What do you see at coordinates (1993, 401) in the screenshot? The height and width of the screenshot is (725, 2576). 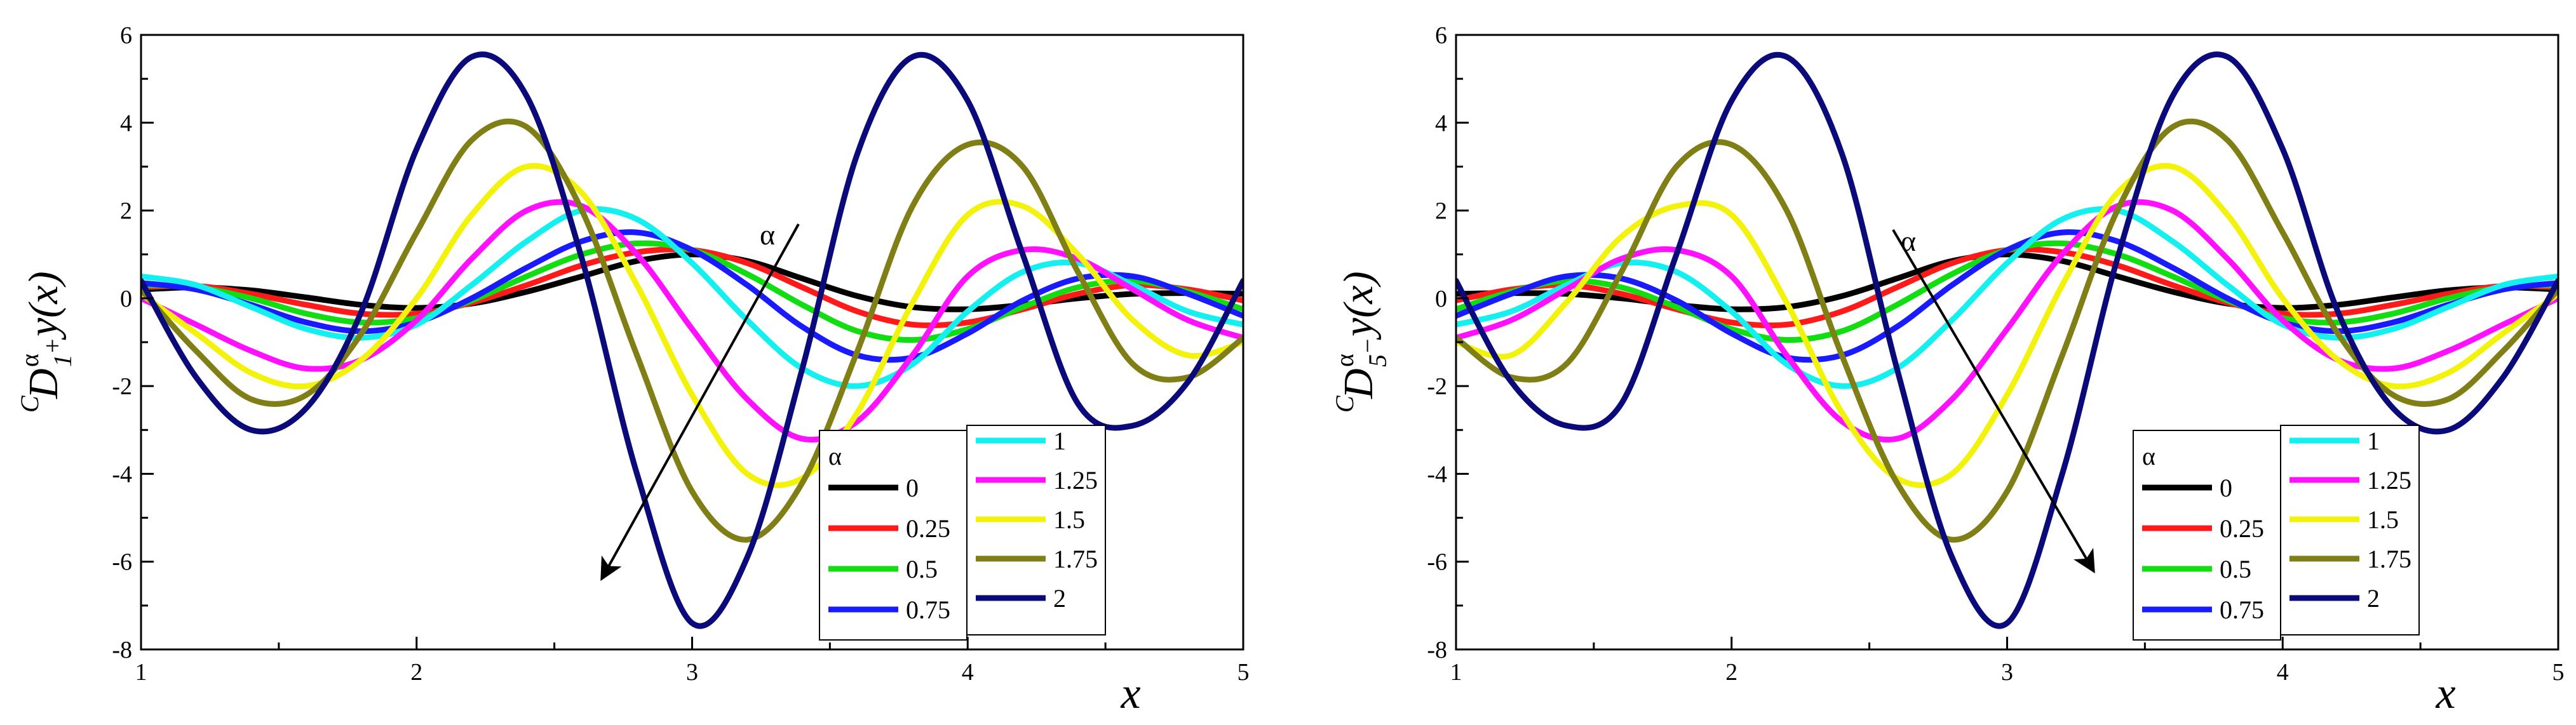 I see `right-alpha-trend-arrow` at bounding box center [1993, 401].